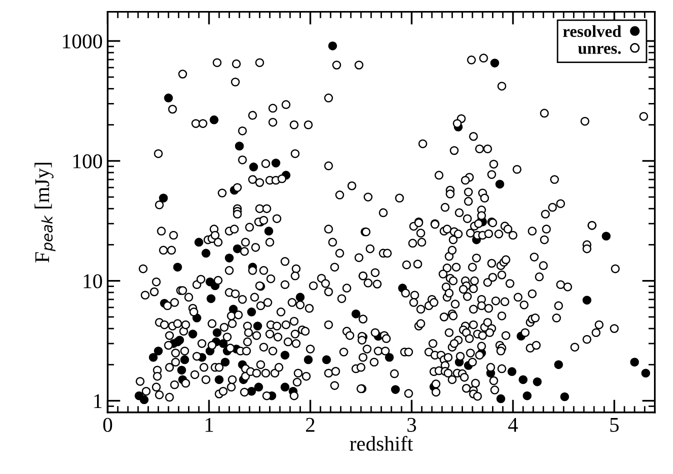 The width and height of the screenshot is (673, 474). I want to click on y-tick-label: 1, so click(98, 401).